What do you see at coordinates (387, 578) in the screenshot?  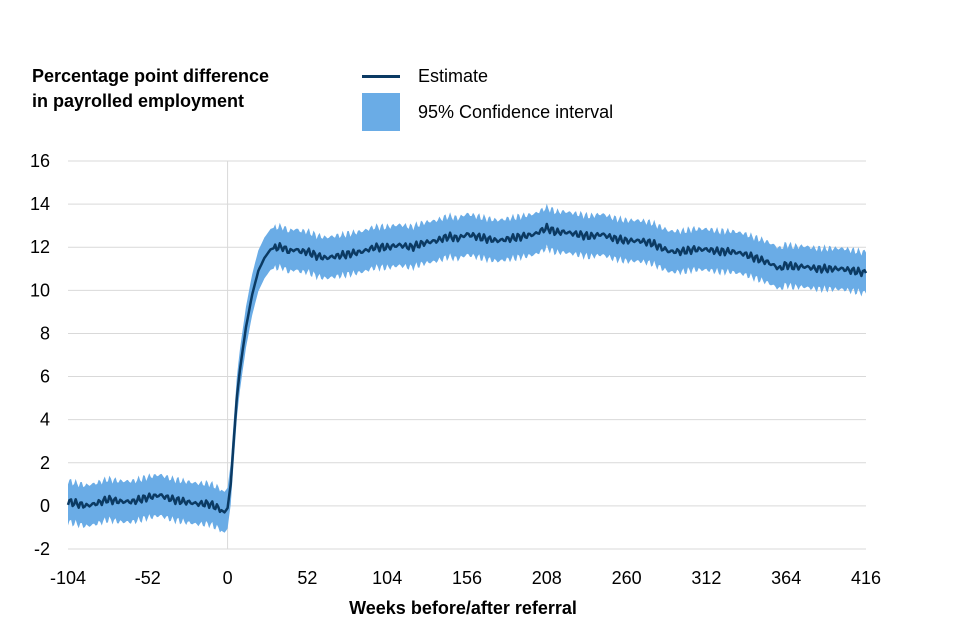 I see `x-tick-label: 104` at bounding box center [387, 578].